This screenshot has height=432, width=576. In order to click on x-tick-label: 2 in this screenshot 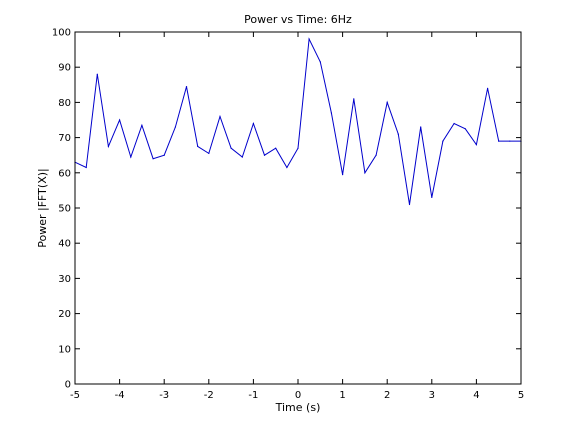, I will do `click(387, 395)`.